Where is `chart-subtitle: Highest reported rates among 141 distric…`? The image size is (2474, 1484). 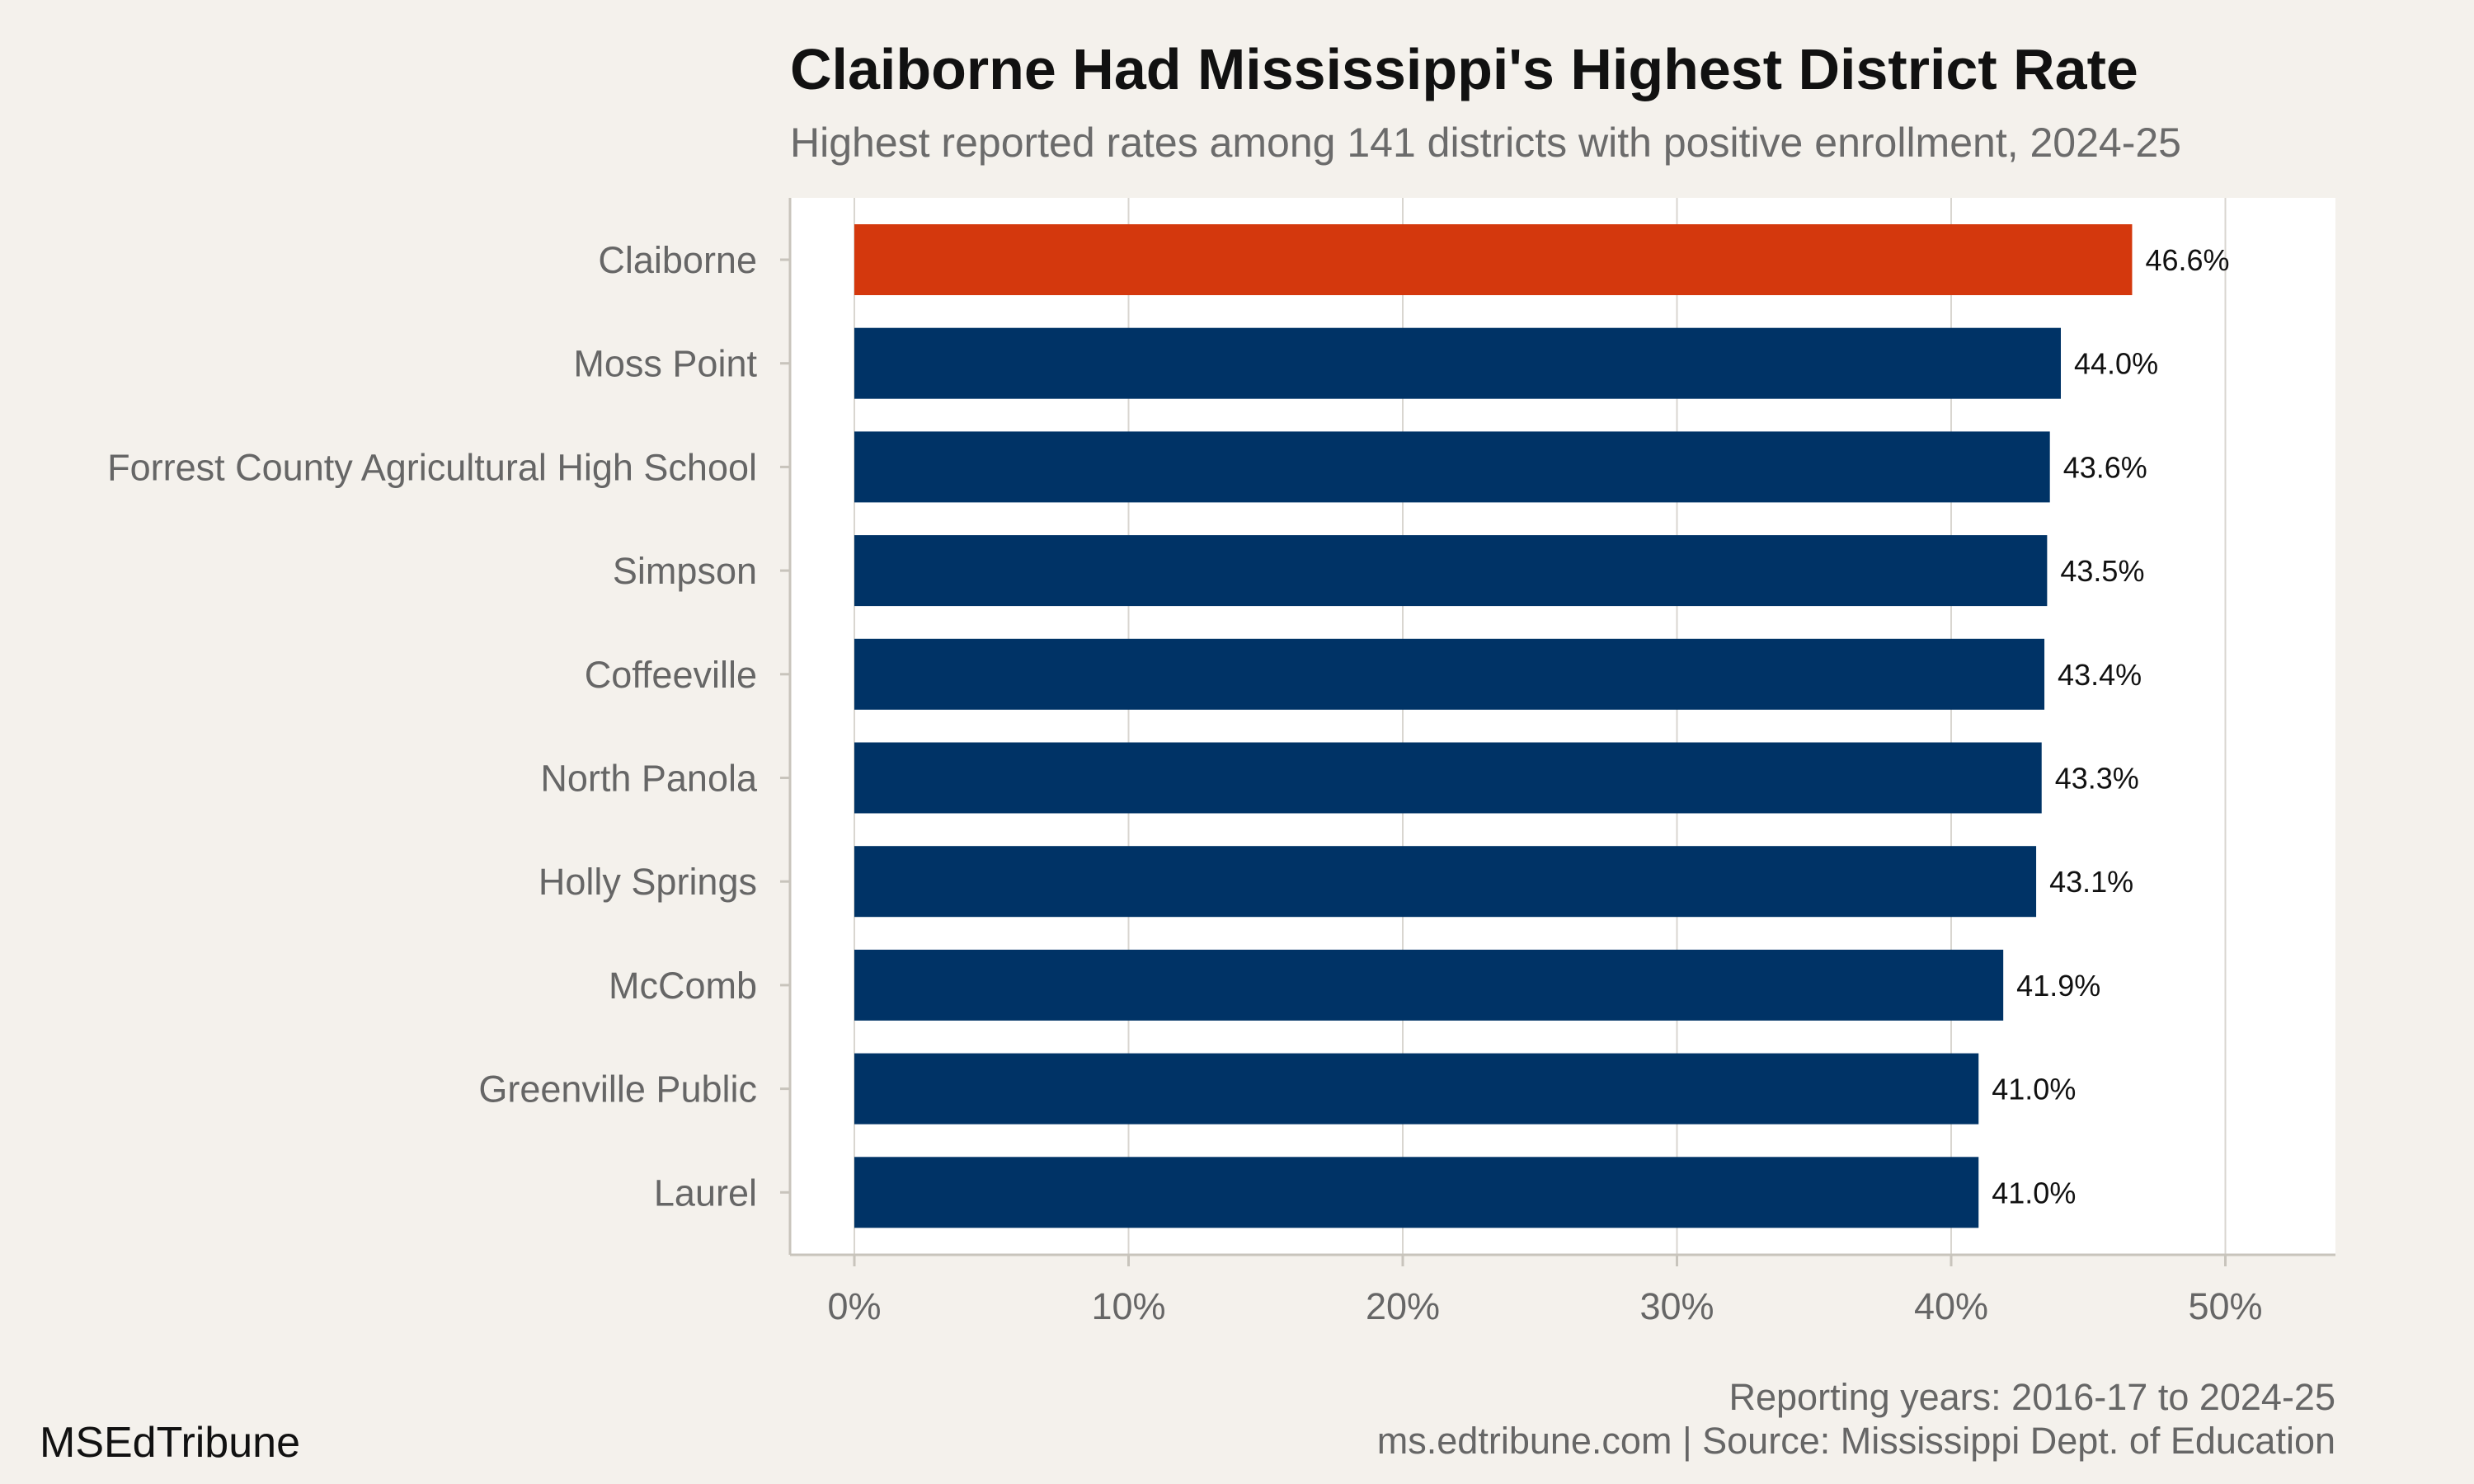 chart-subtitle: Highest reported rates among 141 distric… is located at coordinates (1485, 143).